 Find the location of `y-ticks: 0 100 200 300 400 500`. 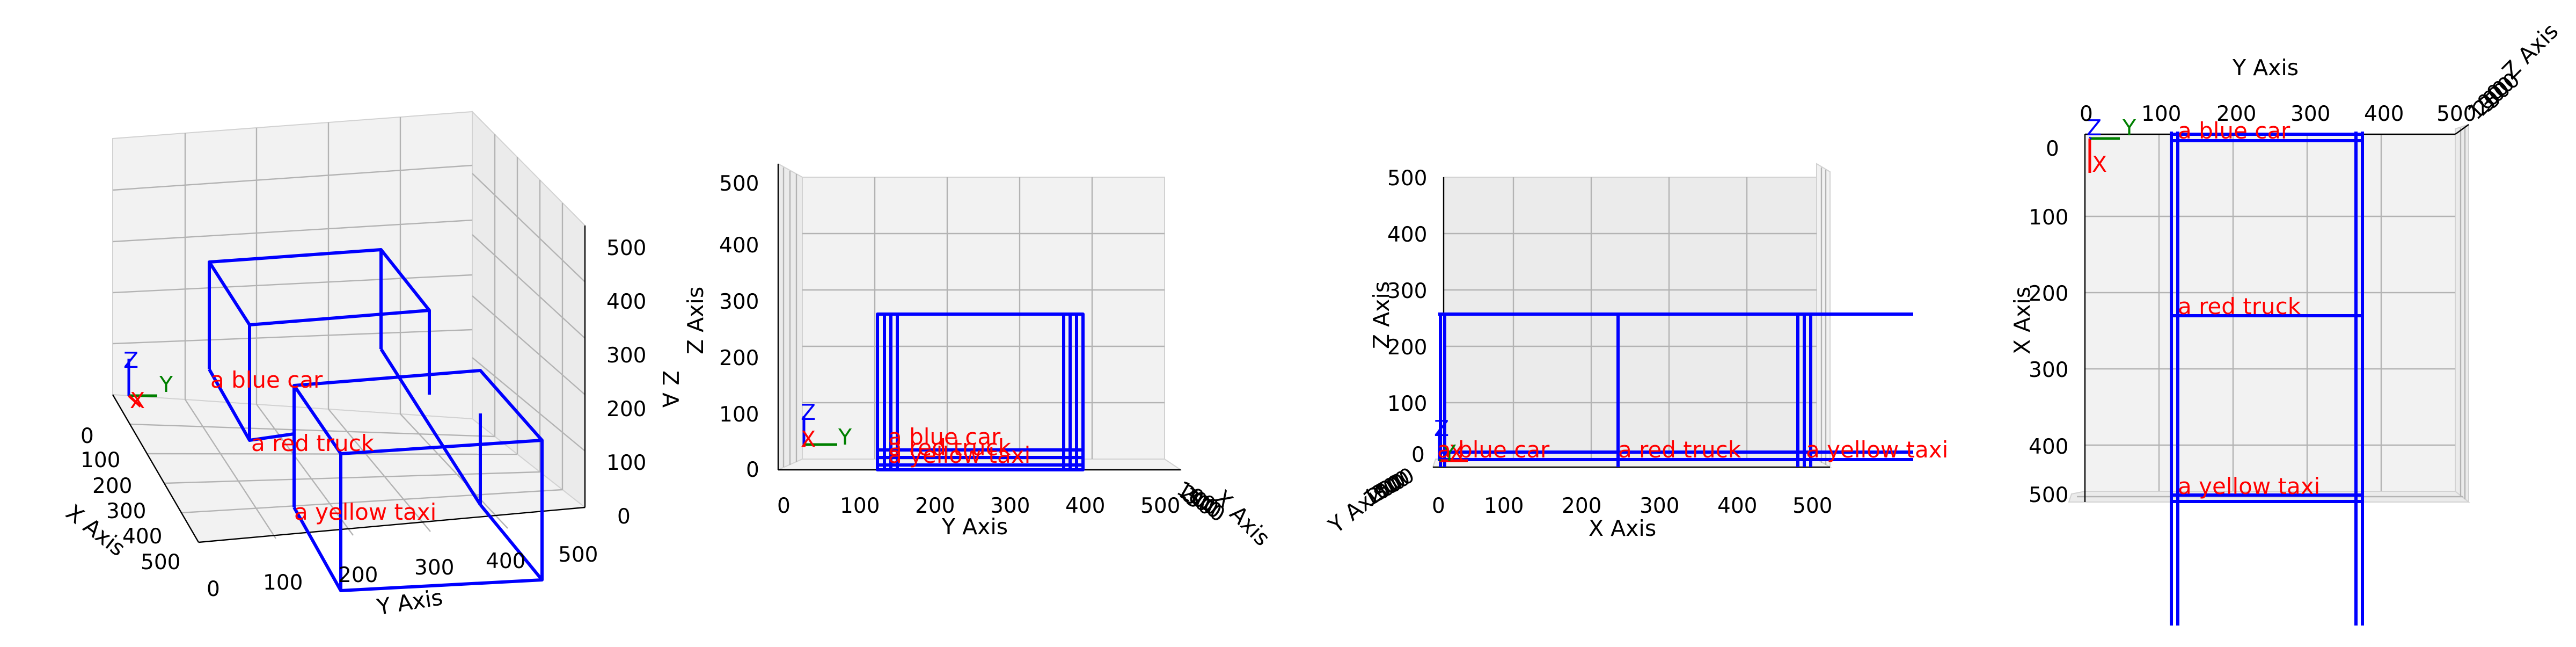

y-ticks: 0 100 200 300 400 500 is located at coordinates (978, 506).